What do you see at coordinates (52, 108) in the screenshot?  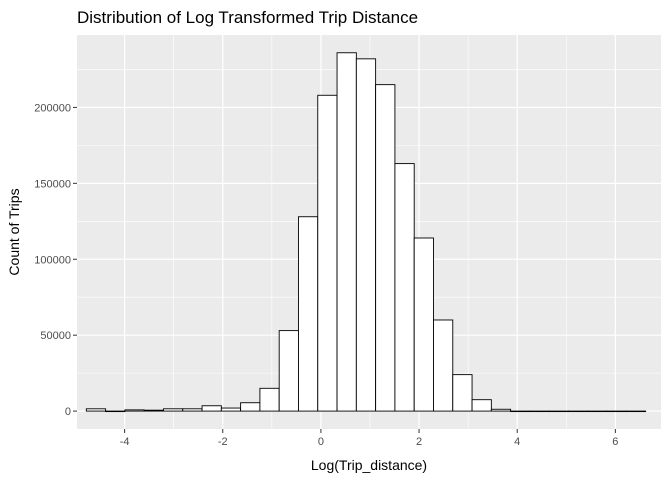 I see `y-tick-label: 200000` at bounding box center [52, 108].